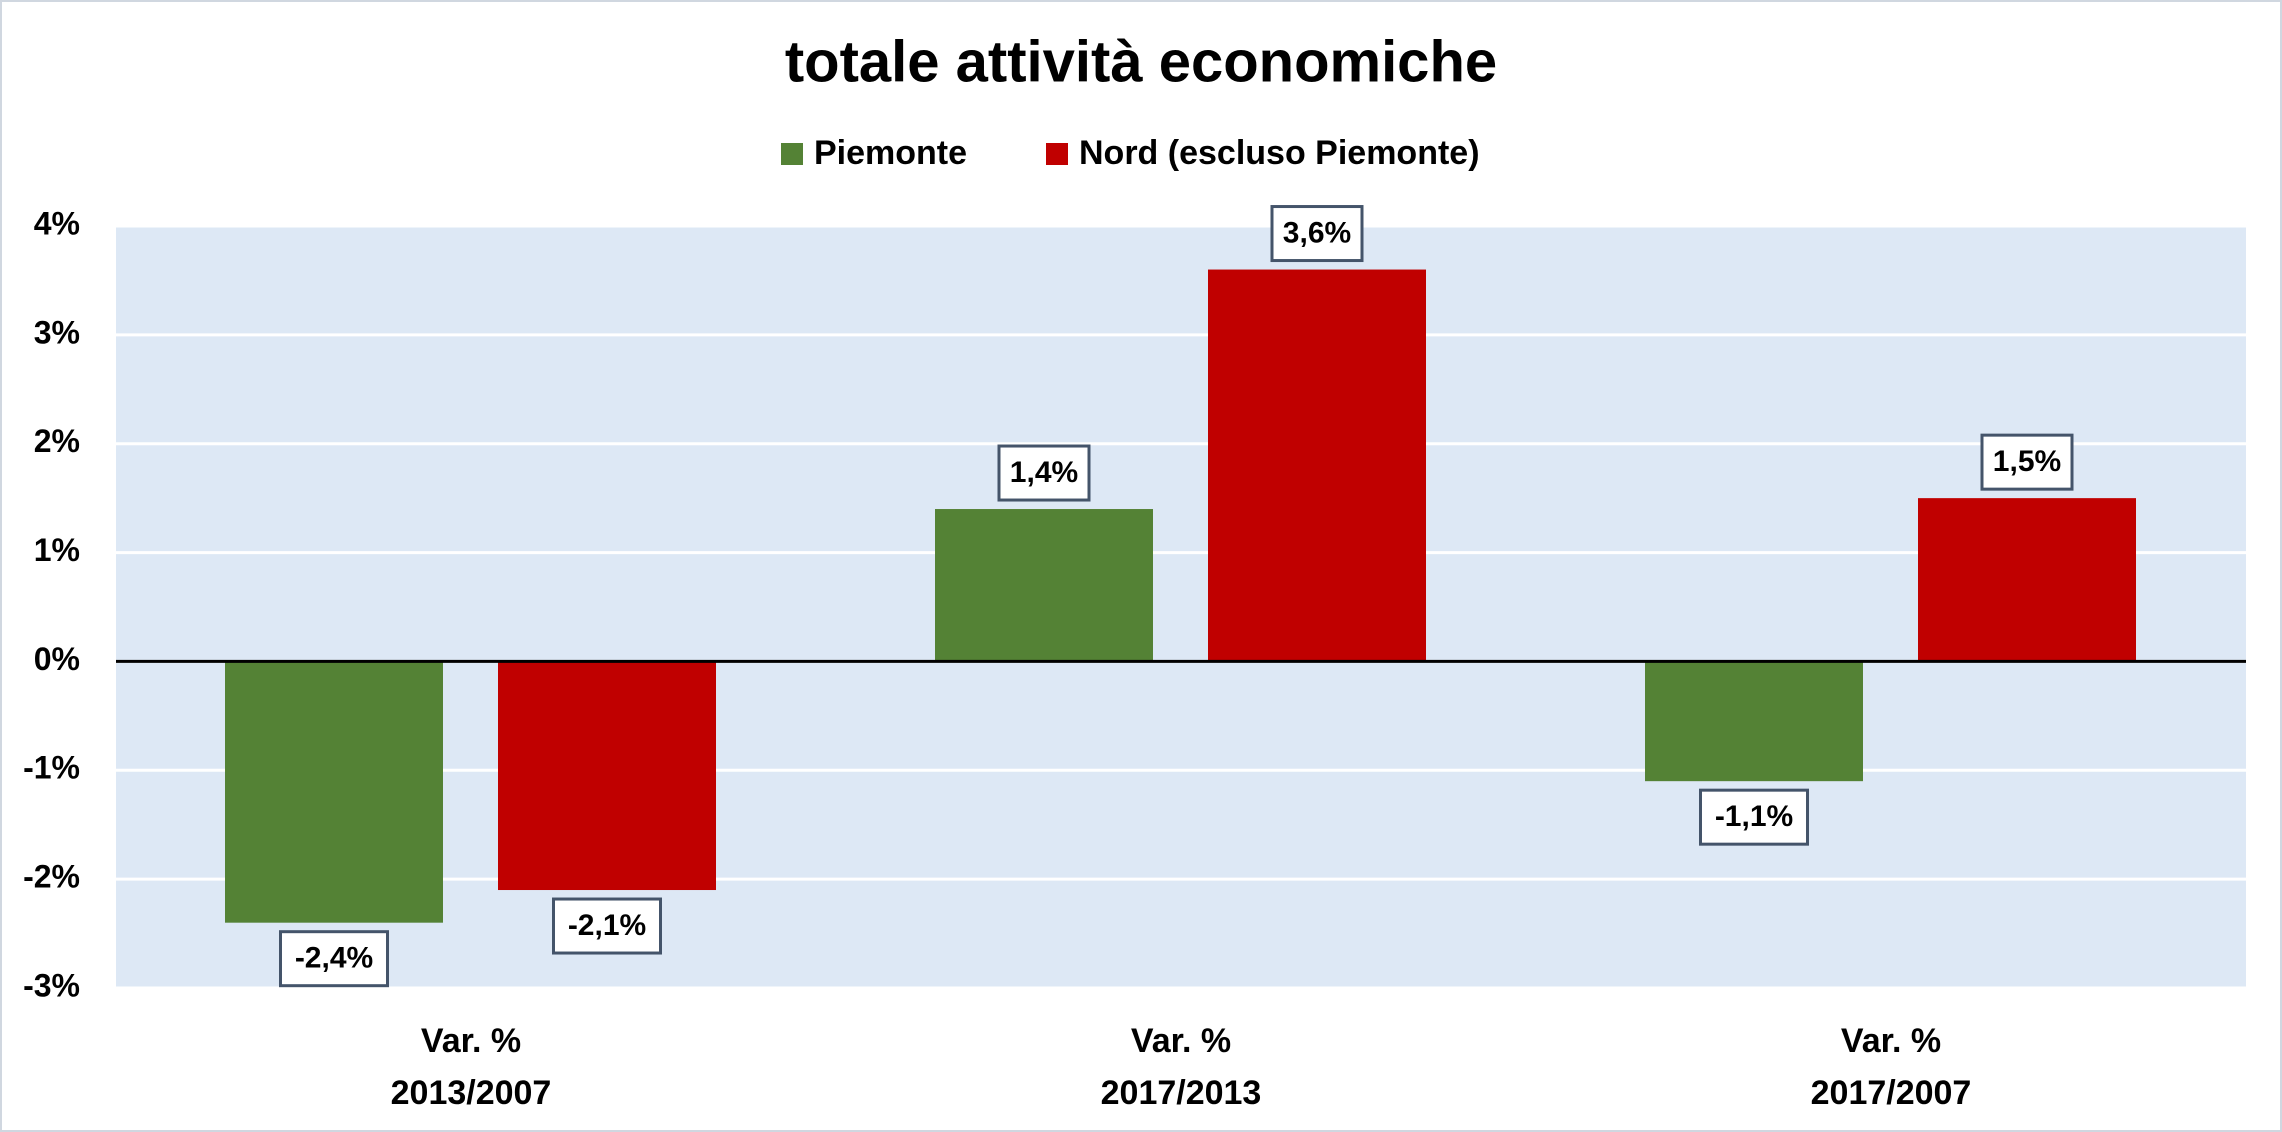  I want to click on value-label: 3,6%, so click(1317, 232).